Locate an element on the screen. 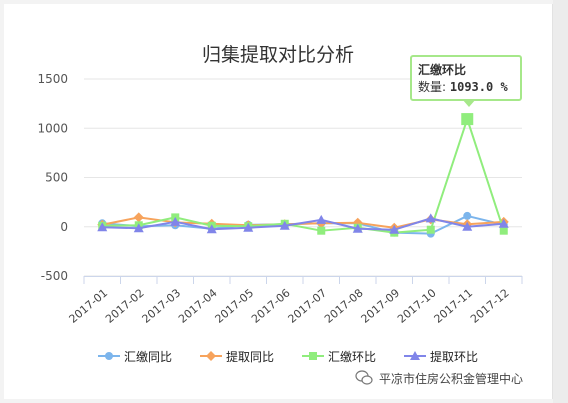  legend-label-2: 汇缴环比 is located at coordinates (352, 356).